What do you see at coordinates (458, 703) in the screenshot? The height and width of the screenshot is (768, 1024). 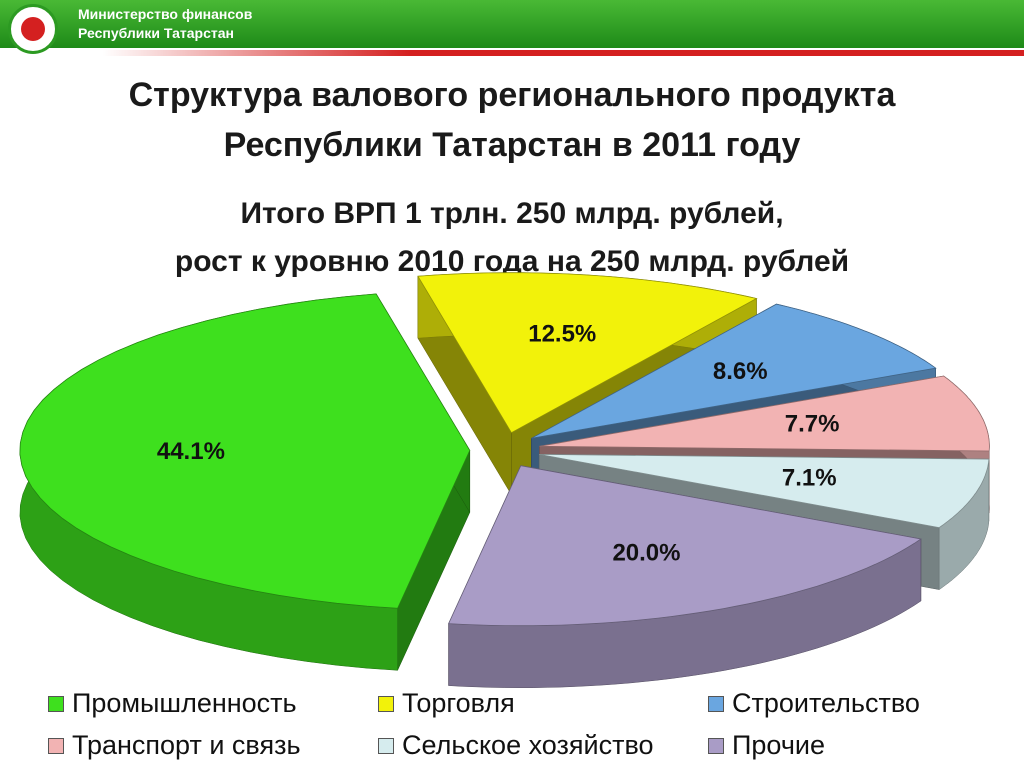 I see `legend-label: Торговля` at bounding box center [458, 703].